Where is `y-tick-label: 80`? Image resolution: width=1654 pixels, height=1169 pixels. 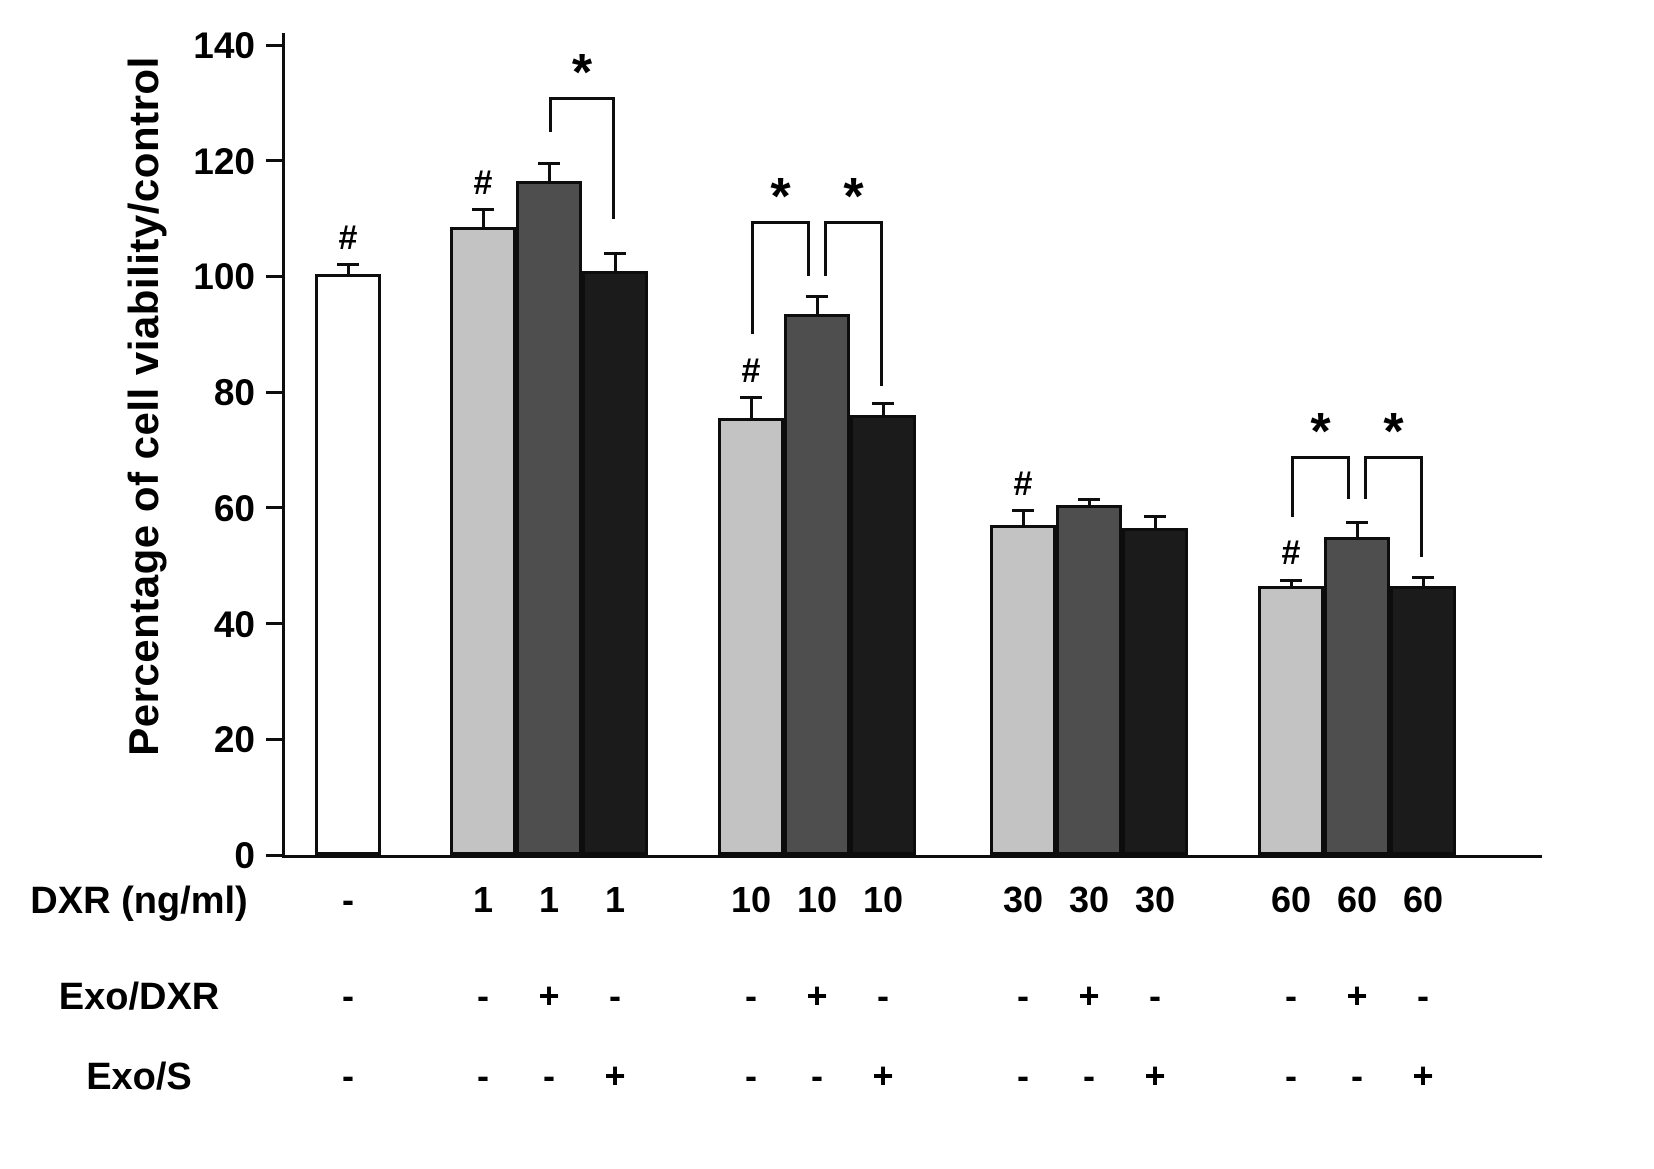
y-tick-label: 80 is located at coordinates (234, 393).